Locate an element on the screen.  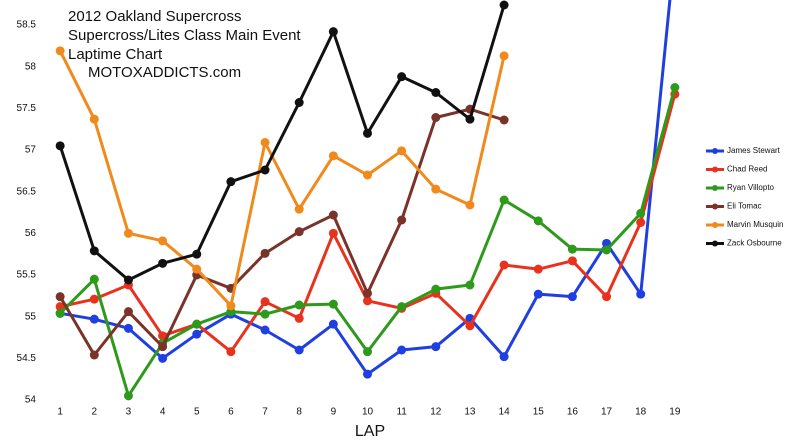
x-tick-label: 8 is located at coordinates (299, 412).